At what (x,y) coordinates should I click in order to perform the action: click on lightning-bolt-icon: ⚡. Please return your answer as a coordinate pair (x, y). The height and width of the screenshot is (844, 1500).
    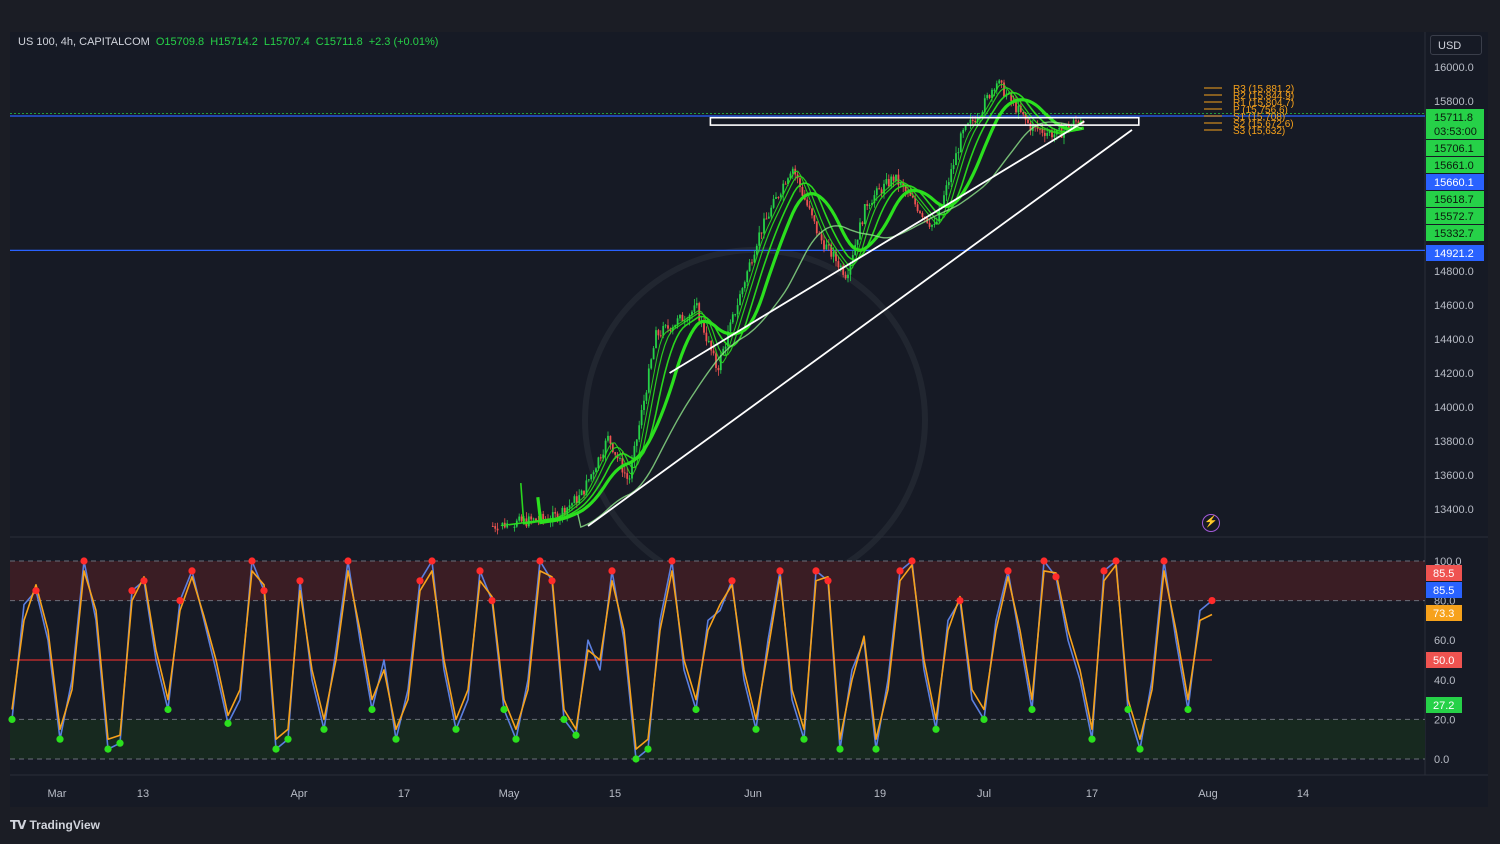
    Looking at the image, I should click on (1211, 523).